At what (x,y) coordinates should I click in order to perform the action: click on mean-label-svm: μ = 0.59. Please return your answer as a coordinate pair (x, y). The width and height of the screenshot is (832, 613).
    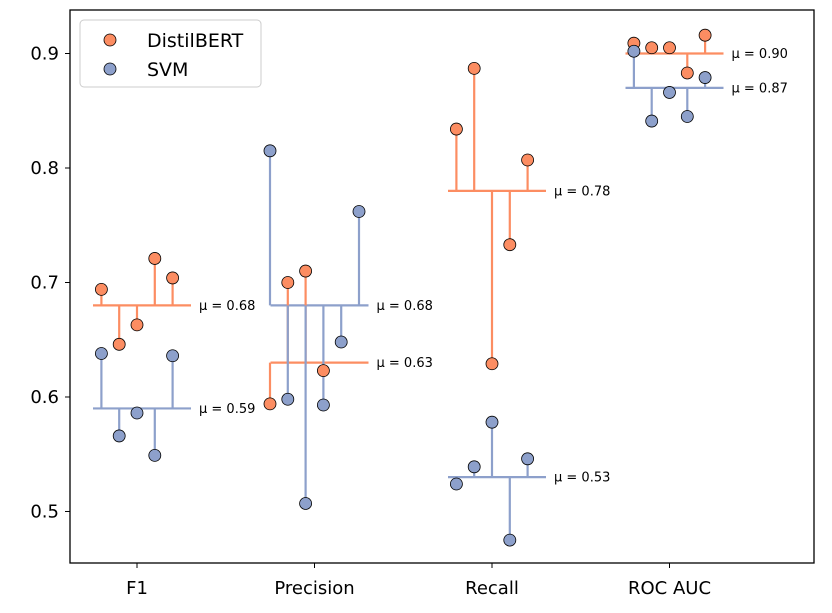
    Looking at the image, I should click on (227, 409).